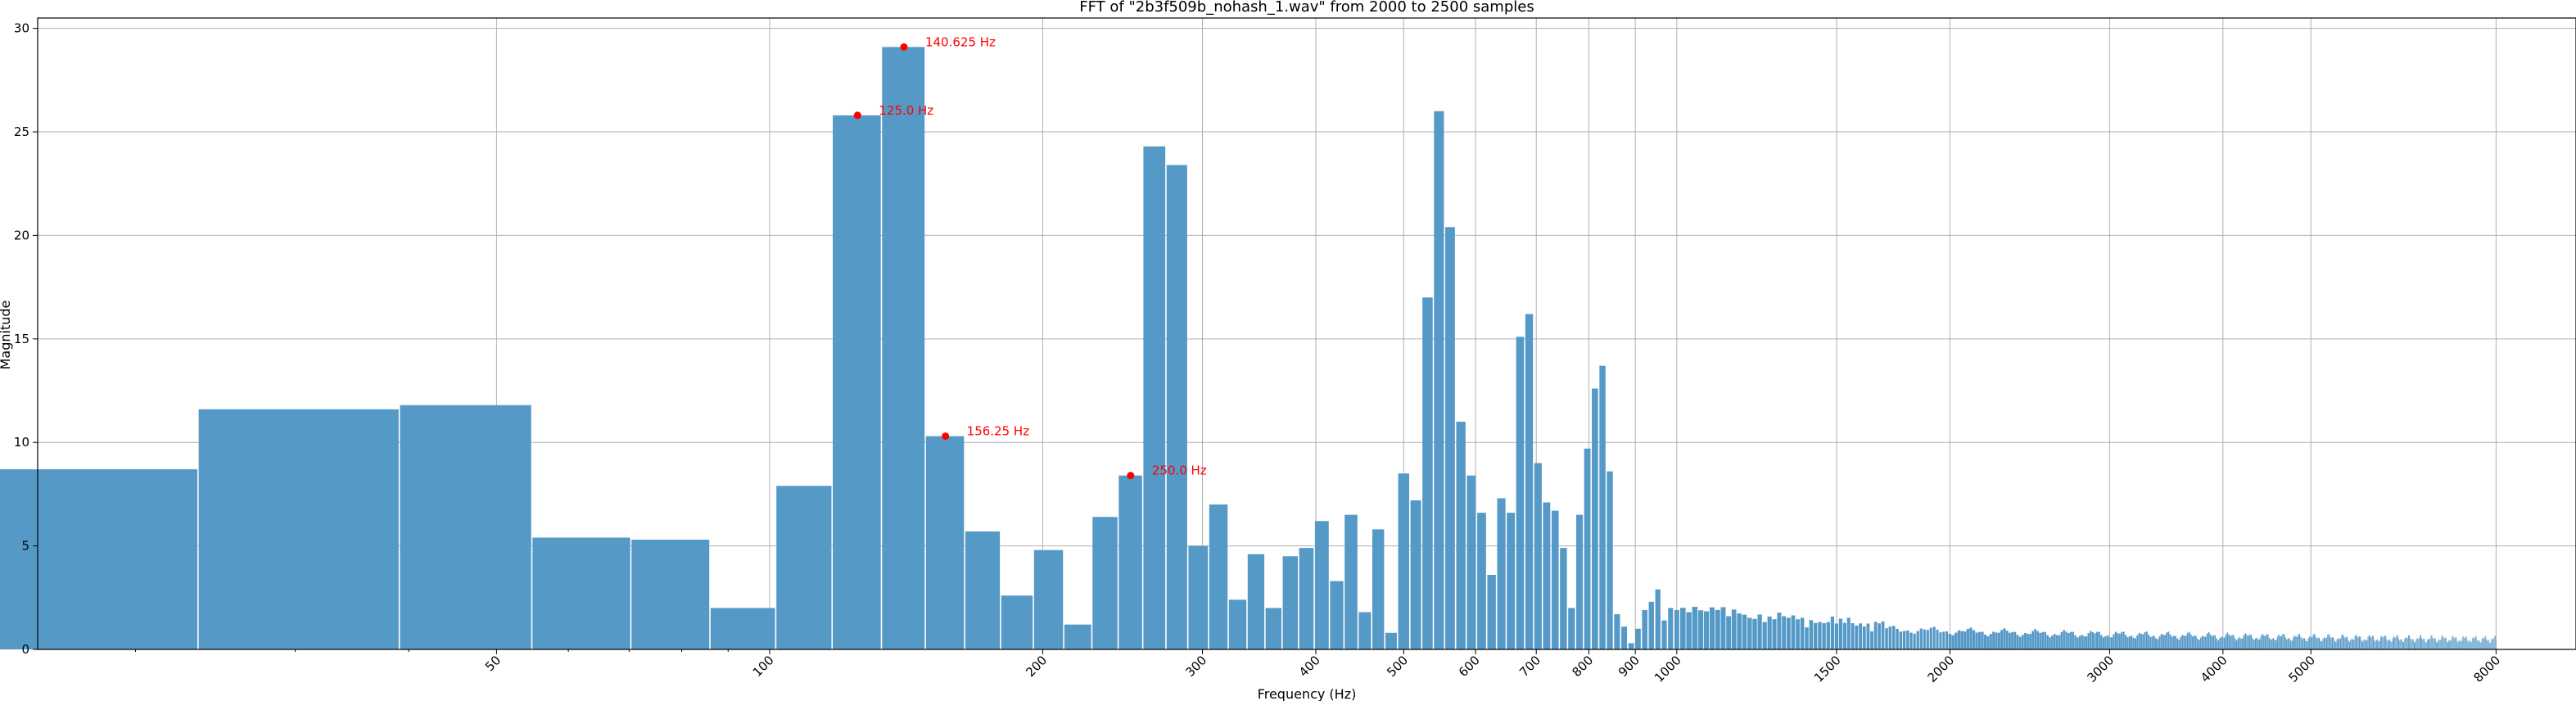 This screenshot has height=701, width=2576. I want to click on y-tick-label: 0, so click(25, 649).